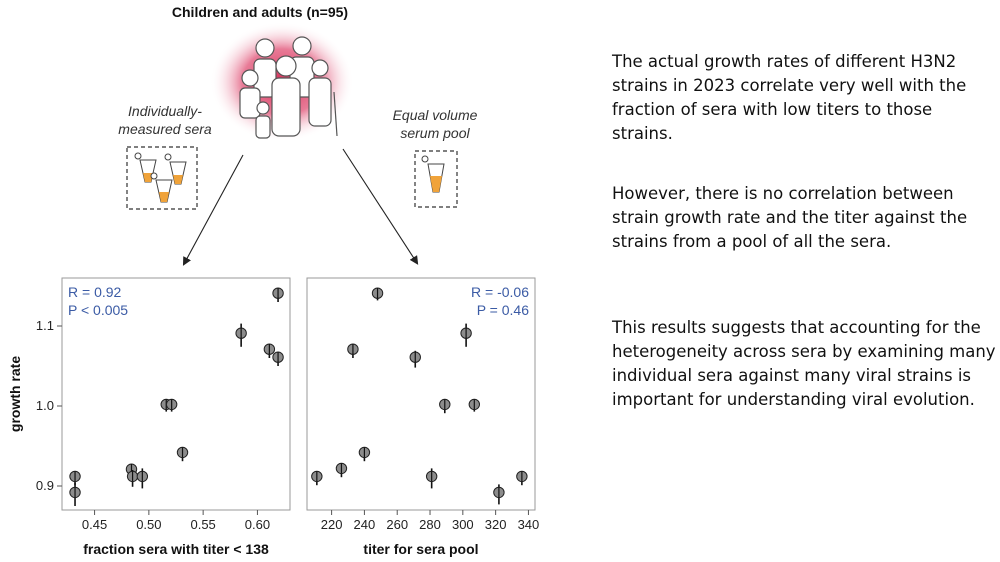 The width and height of the screenshot is (1000, 562). What do you see at coordinates (503, 310) in the screenshot?
I see `stat-label: P = 0.46` at bounding box center [503, 310].